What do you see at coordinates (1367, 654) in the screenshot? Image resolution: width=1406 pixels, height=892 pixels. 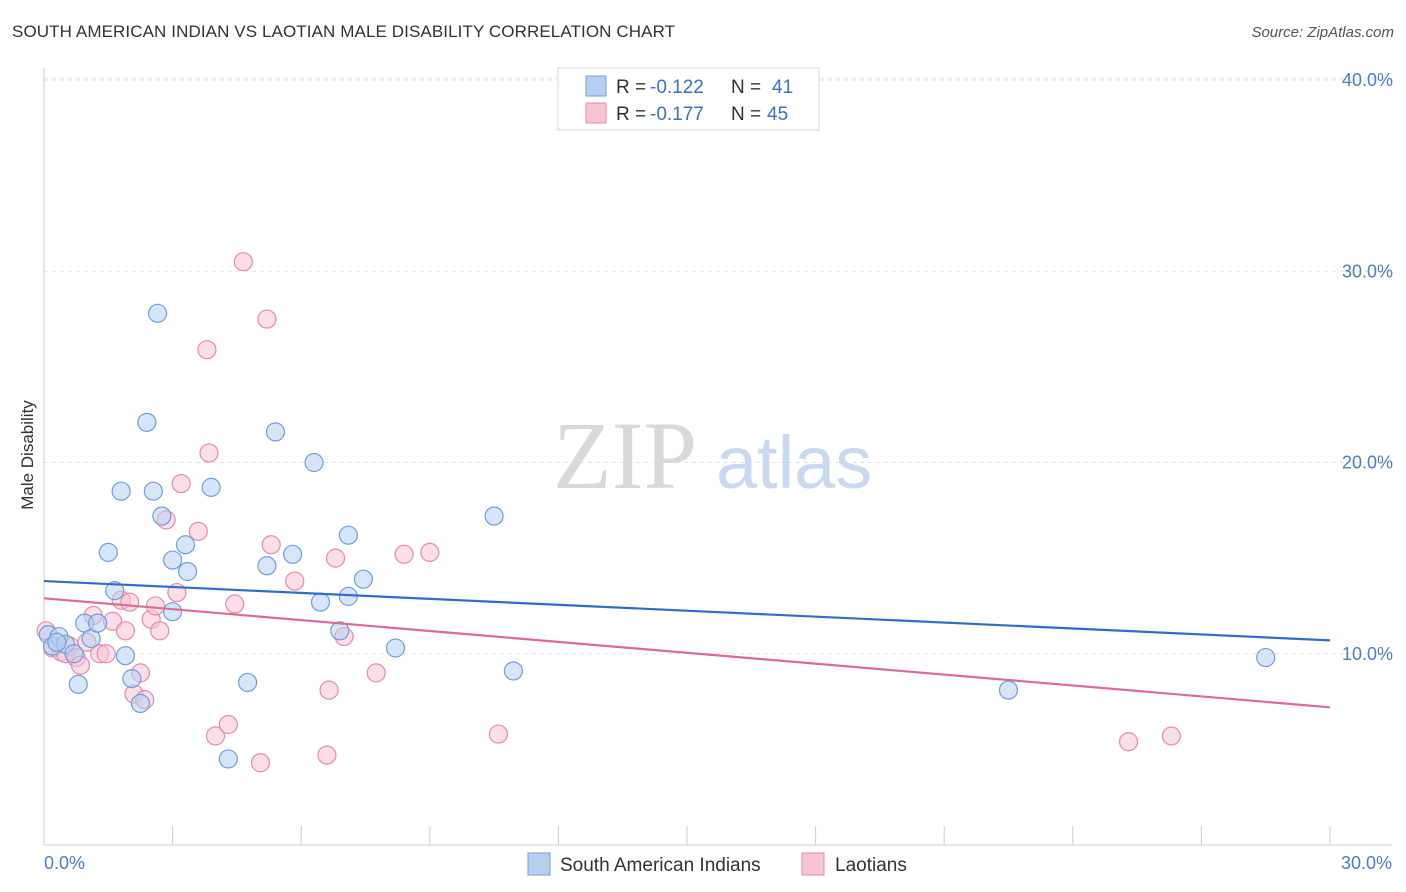 I see `y-tick-label-10: 10.0%` at bounding box center [1367, 654].